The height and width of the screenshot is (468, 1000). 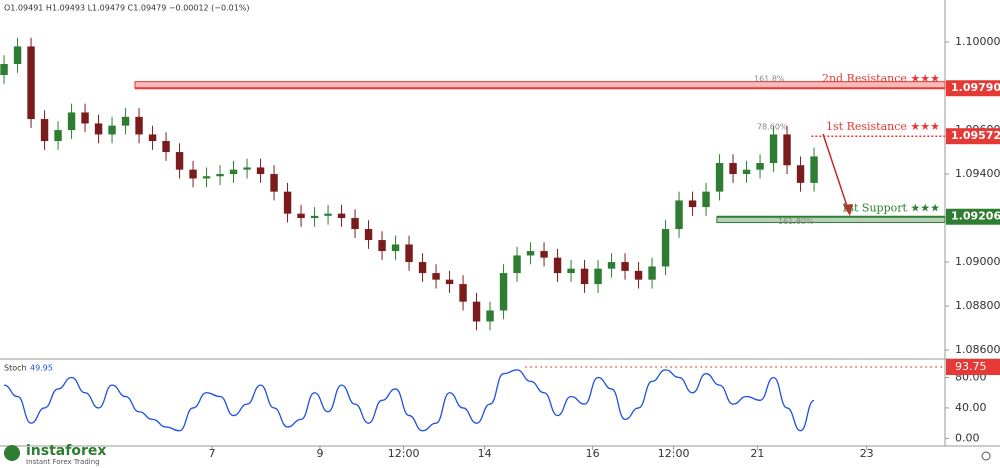 I want to click on fib-label: 161.80%, so click(x=796, y=221).